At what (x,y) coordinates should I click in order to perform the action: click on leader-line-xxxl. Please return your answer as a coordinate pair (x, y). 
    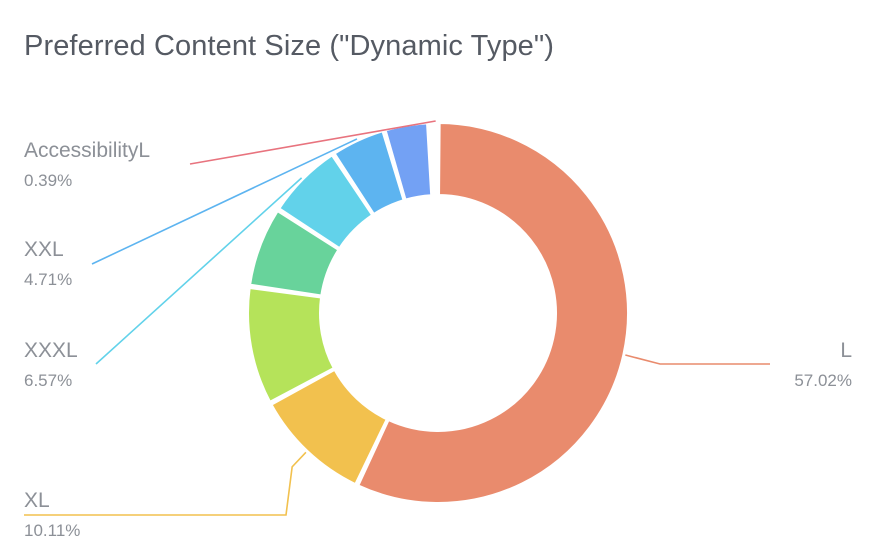
    Looking at the image, I should click on (199, 271).